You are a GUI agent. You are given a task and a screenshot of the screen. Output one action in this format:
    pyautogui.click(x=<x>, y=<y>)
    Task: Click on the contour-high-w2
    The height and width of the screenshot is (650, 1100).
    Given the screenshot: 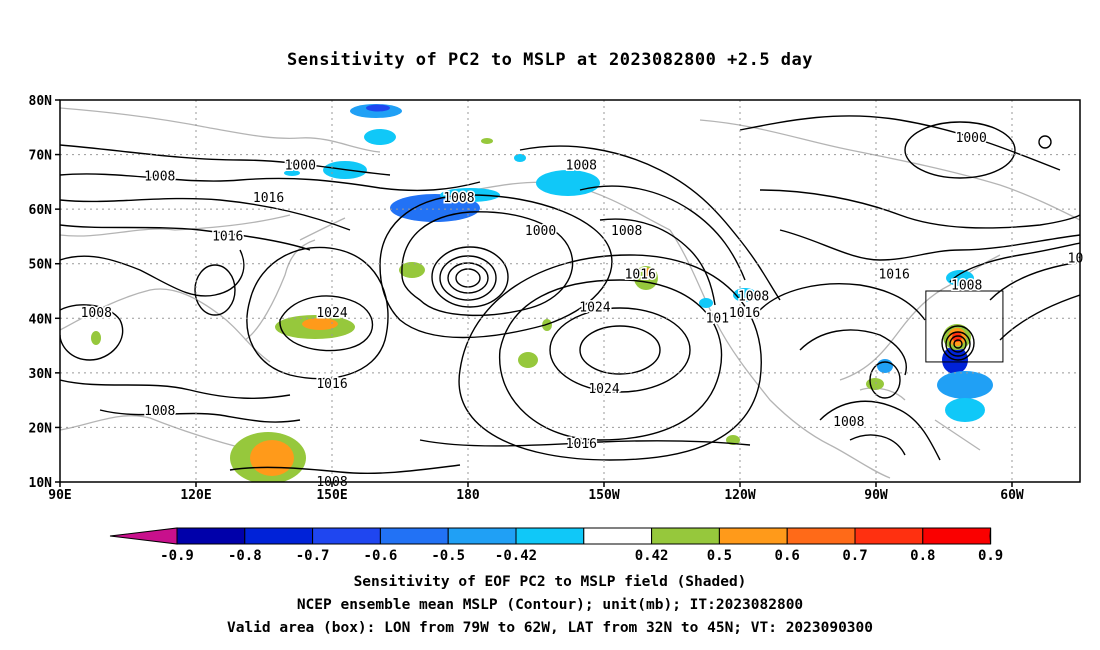 What is the action you would take?
    pyautogui.click(x=317, y=313)
    